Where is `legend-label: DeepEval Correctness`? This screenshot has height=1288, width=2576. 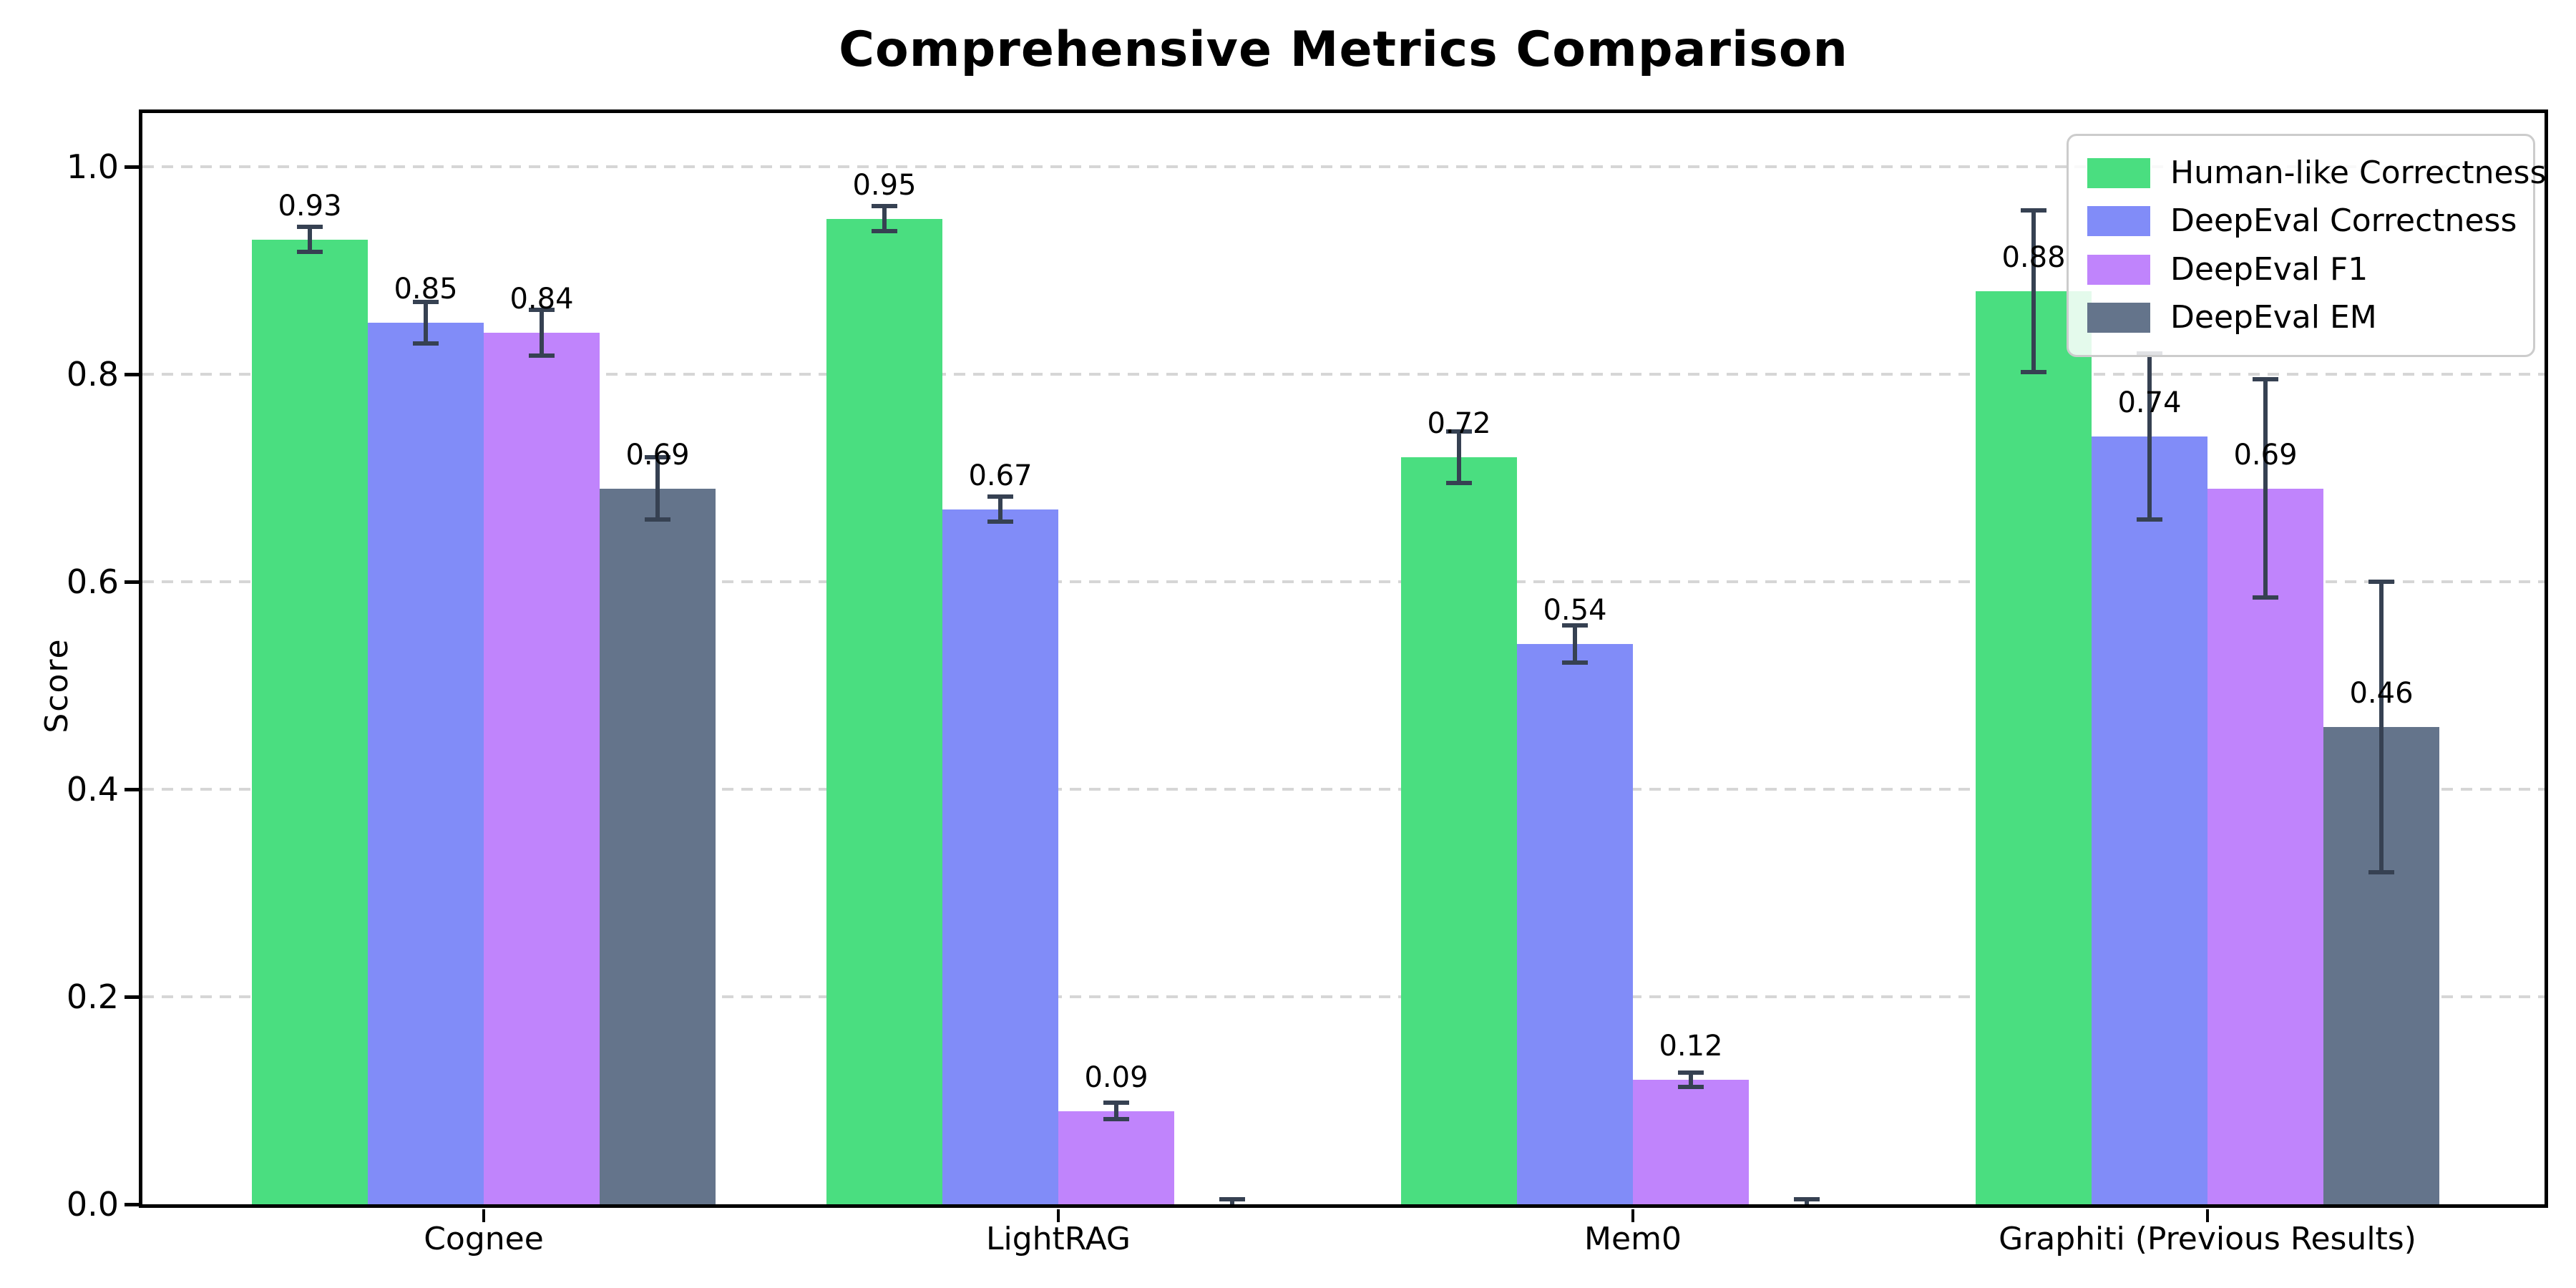 legend-label: DeepEval Correctness is located at coordinates (2343, 221).